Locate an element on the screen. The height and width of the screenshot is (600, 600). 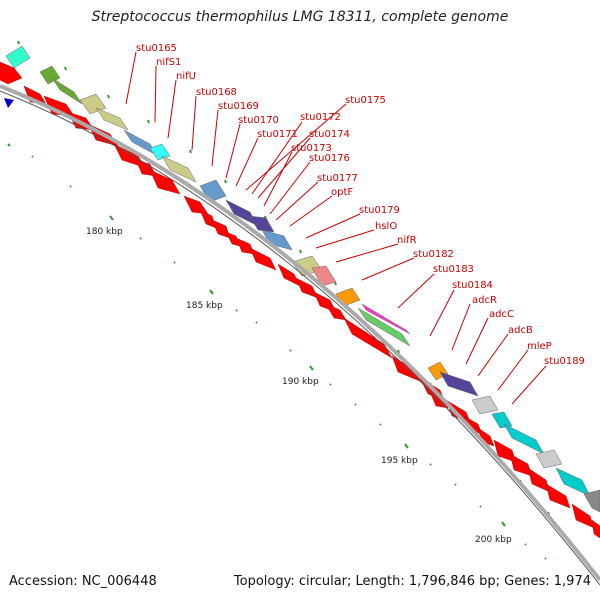
gene-label: stu0169 is located at coordinates (238, 106).